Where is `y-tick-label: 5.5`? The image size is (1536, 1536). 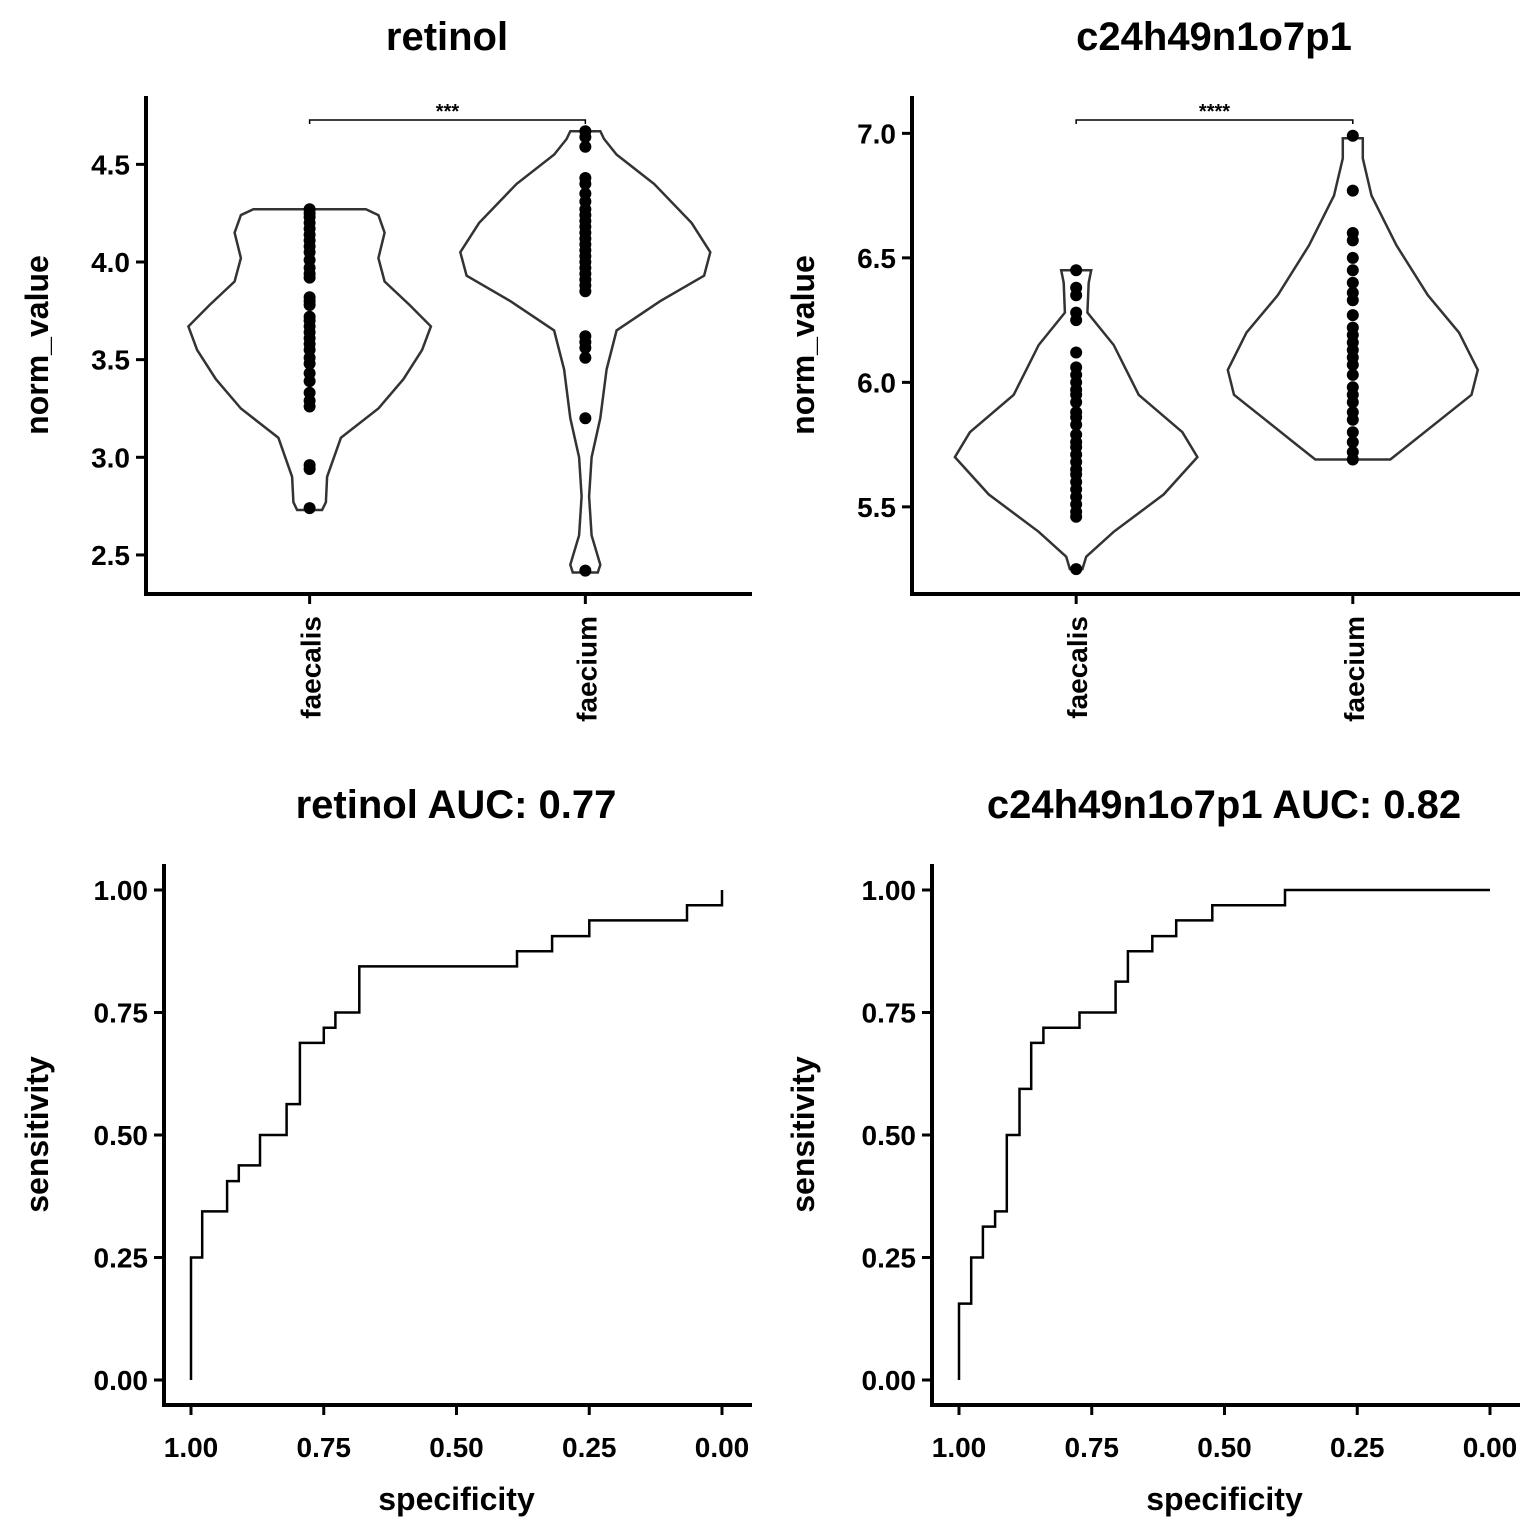
y-tick-label: 5.5 is located at coordinates (876, 507).